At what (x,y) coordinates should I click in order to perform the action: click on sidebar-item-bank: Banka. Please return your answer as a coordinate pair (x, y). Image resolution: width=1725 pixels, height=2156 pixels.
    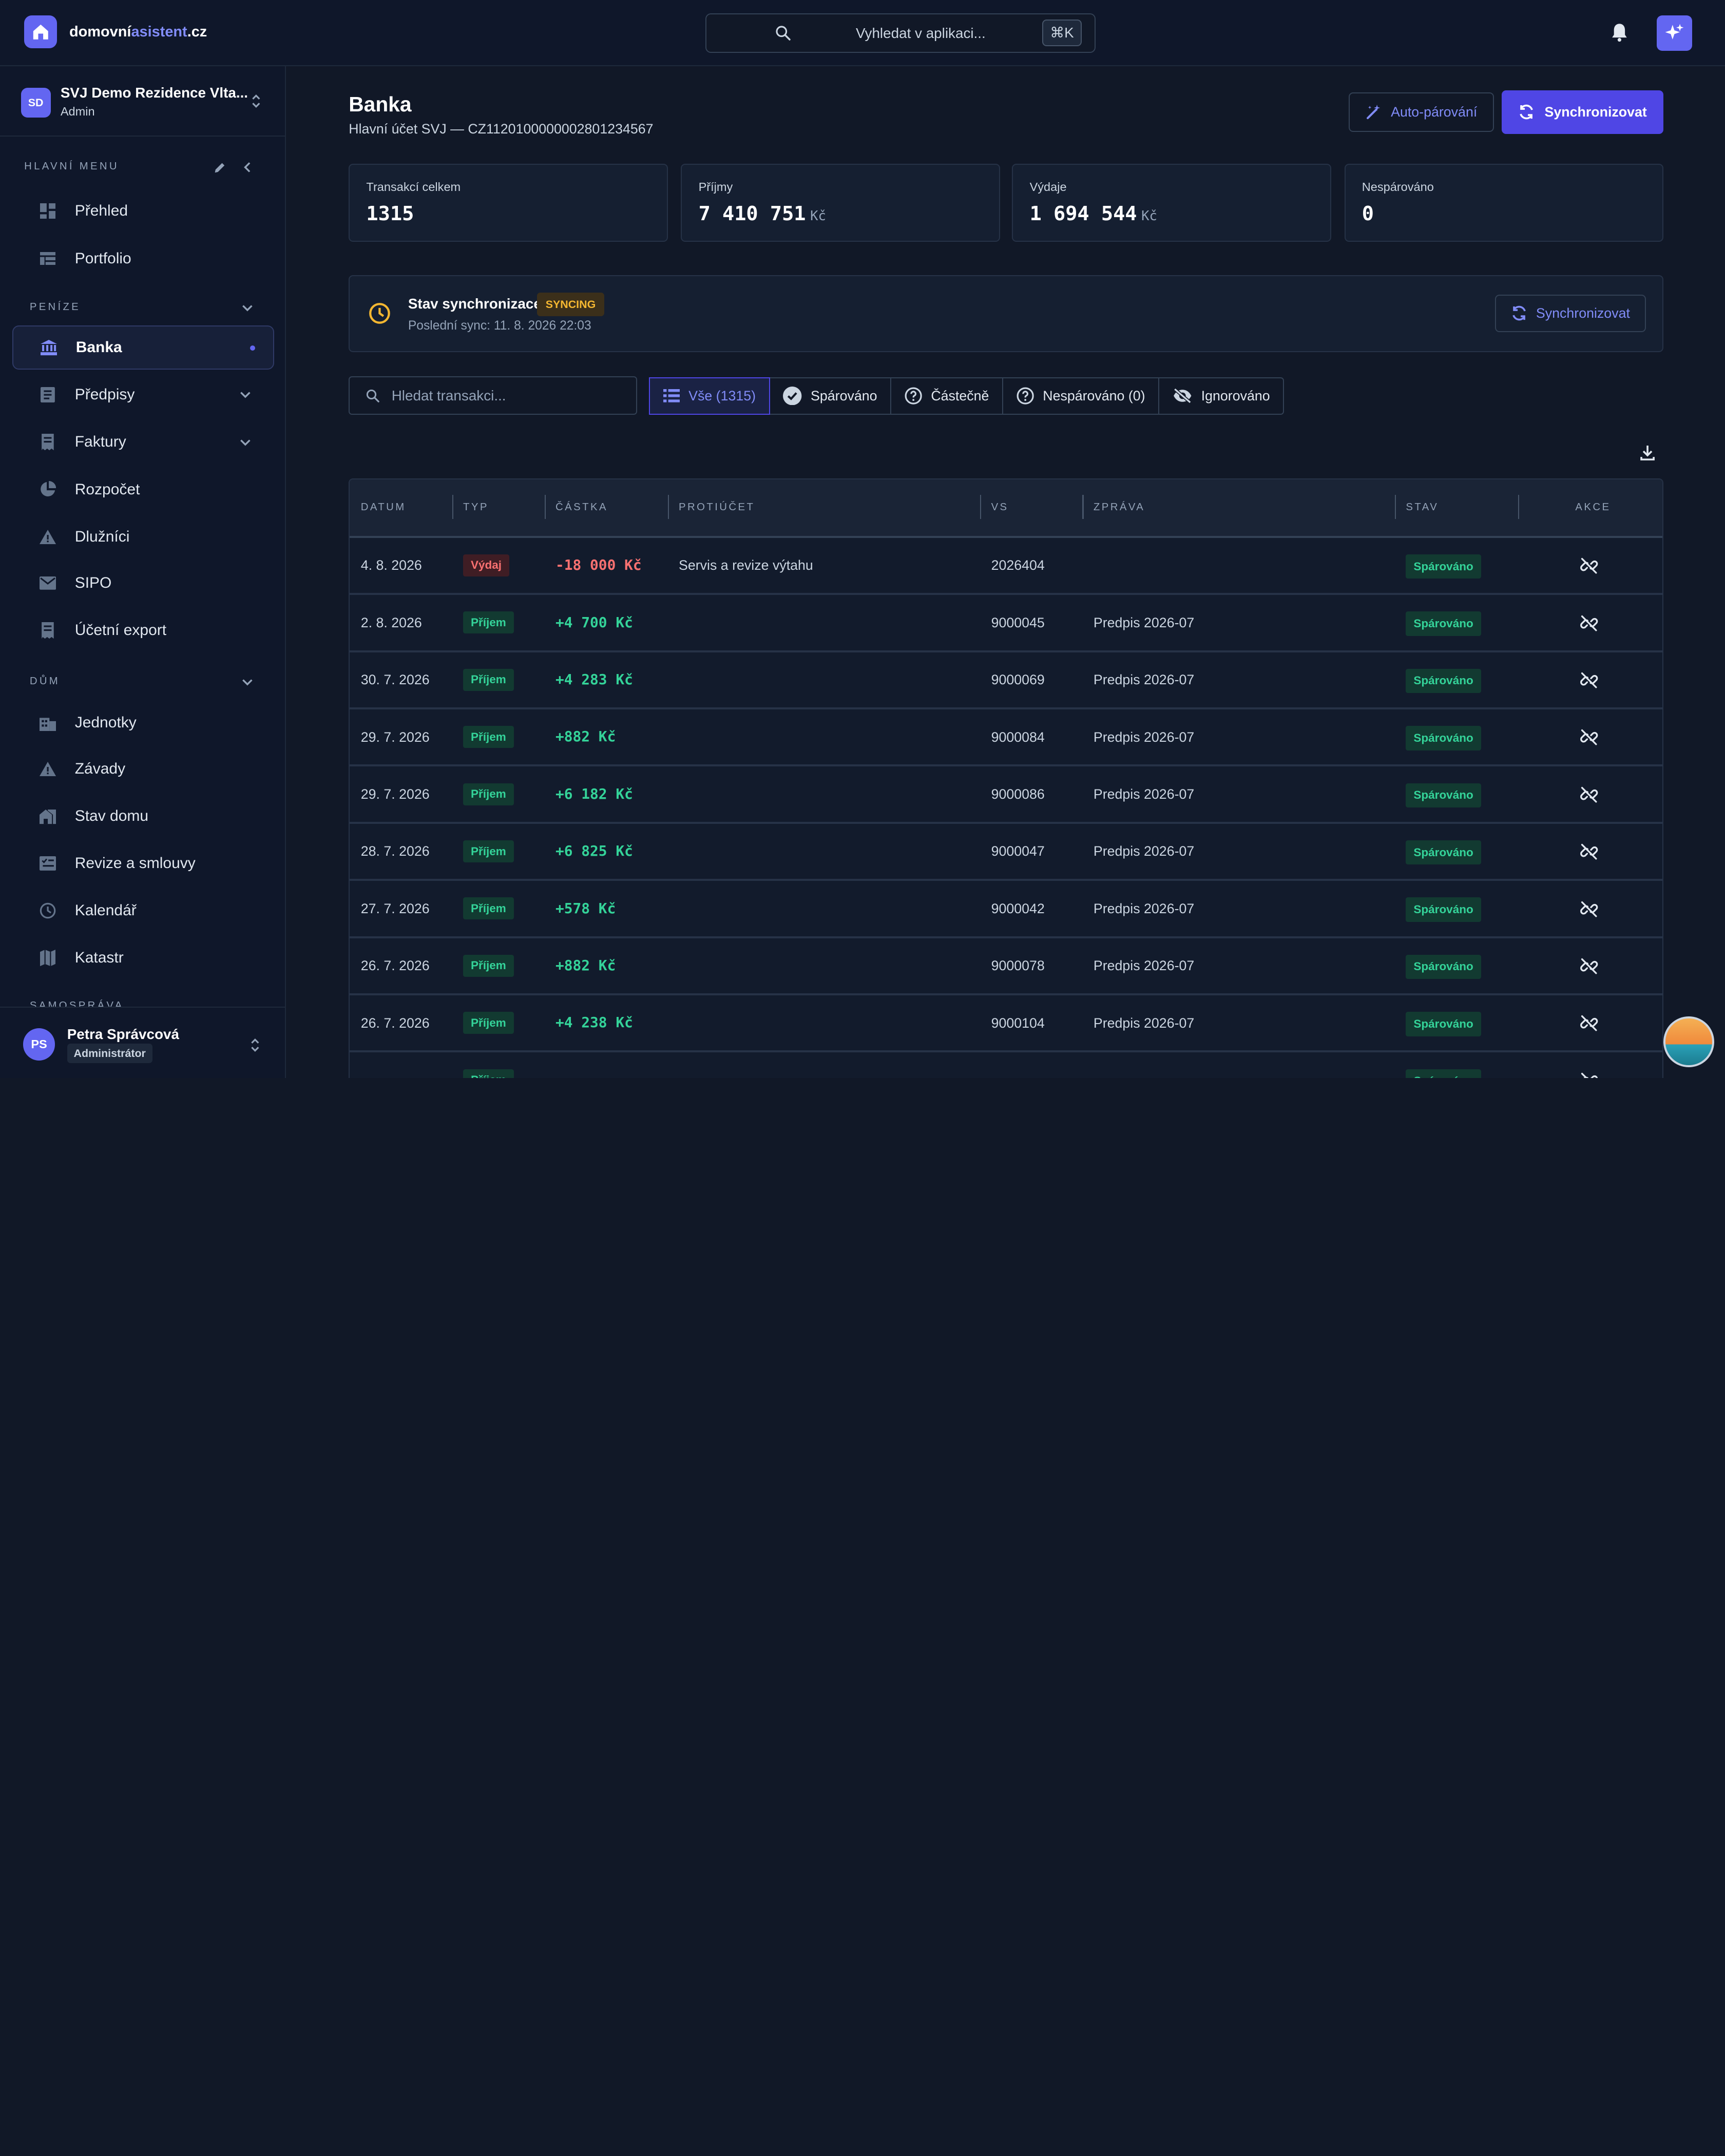
    Looking at the image, I should click on (143, 347).